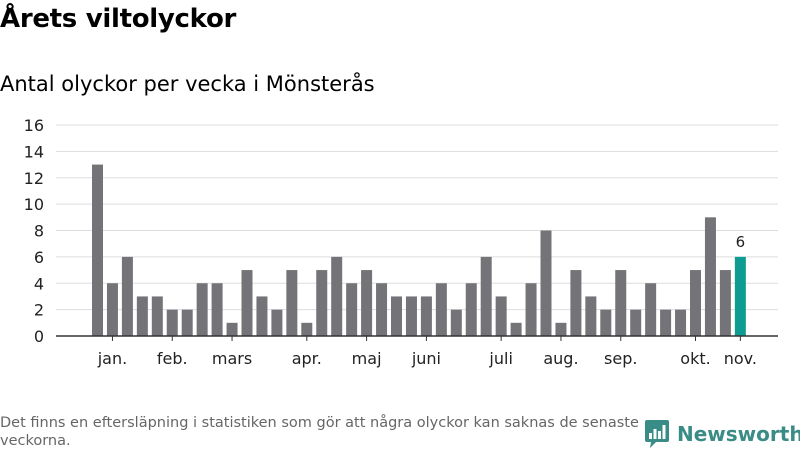  What do you see at coordinates (738, 434) in the screenshot?
I see `brand-name: Newsworthy` at bounding box center [738, 434].